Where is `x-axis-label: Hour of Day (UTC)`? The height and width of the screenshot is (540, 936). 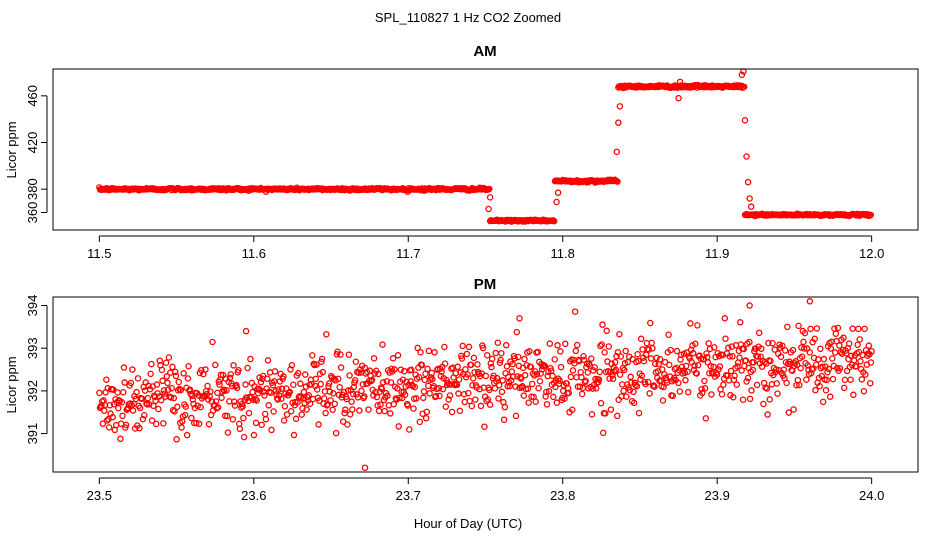
x-axis-label: Hour of Day (UTC) is located at coordinates (468, 523).